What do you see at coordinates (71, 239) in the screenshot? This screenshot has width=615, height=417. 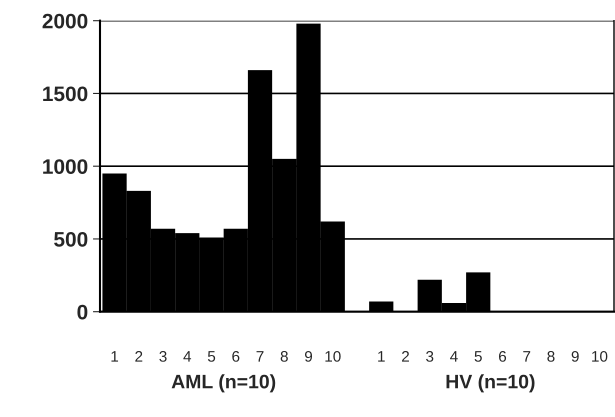 I see `y-tick-label: 500` at bounding box center [71, 239].